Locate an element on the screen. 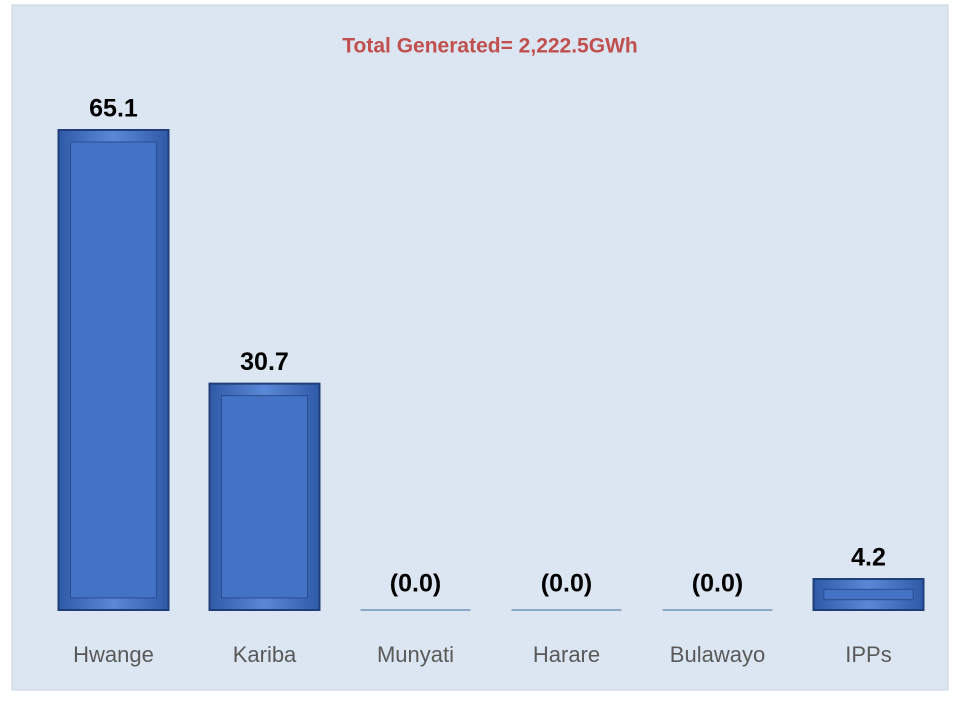 The image size is (960, 710). x-tick-label: Harare is located at coordinates (566, 654).